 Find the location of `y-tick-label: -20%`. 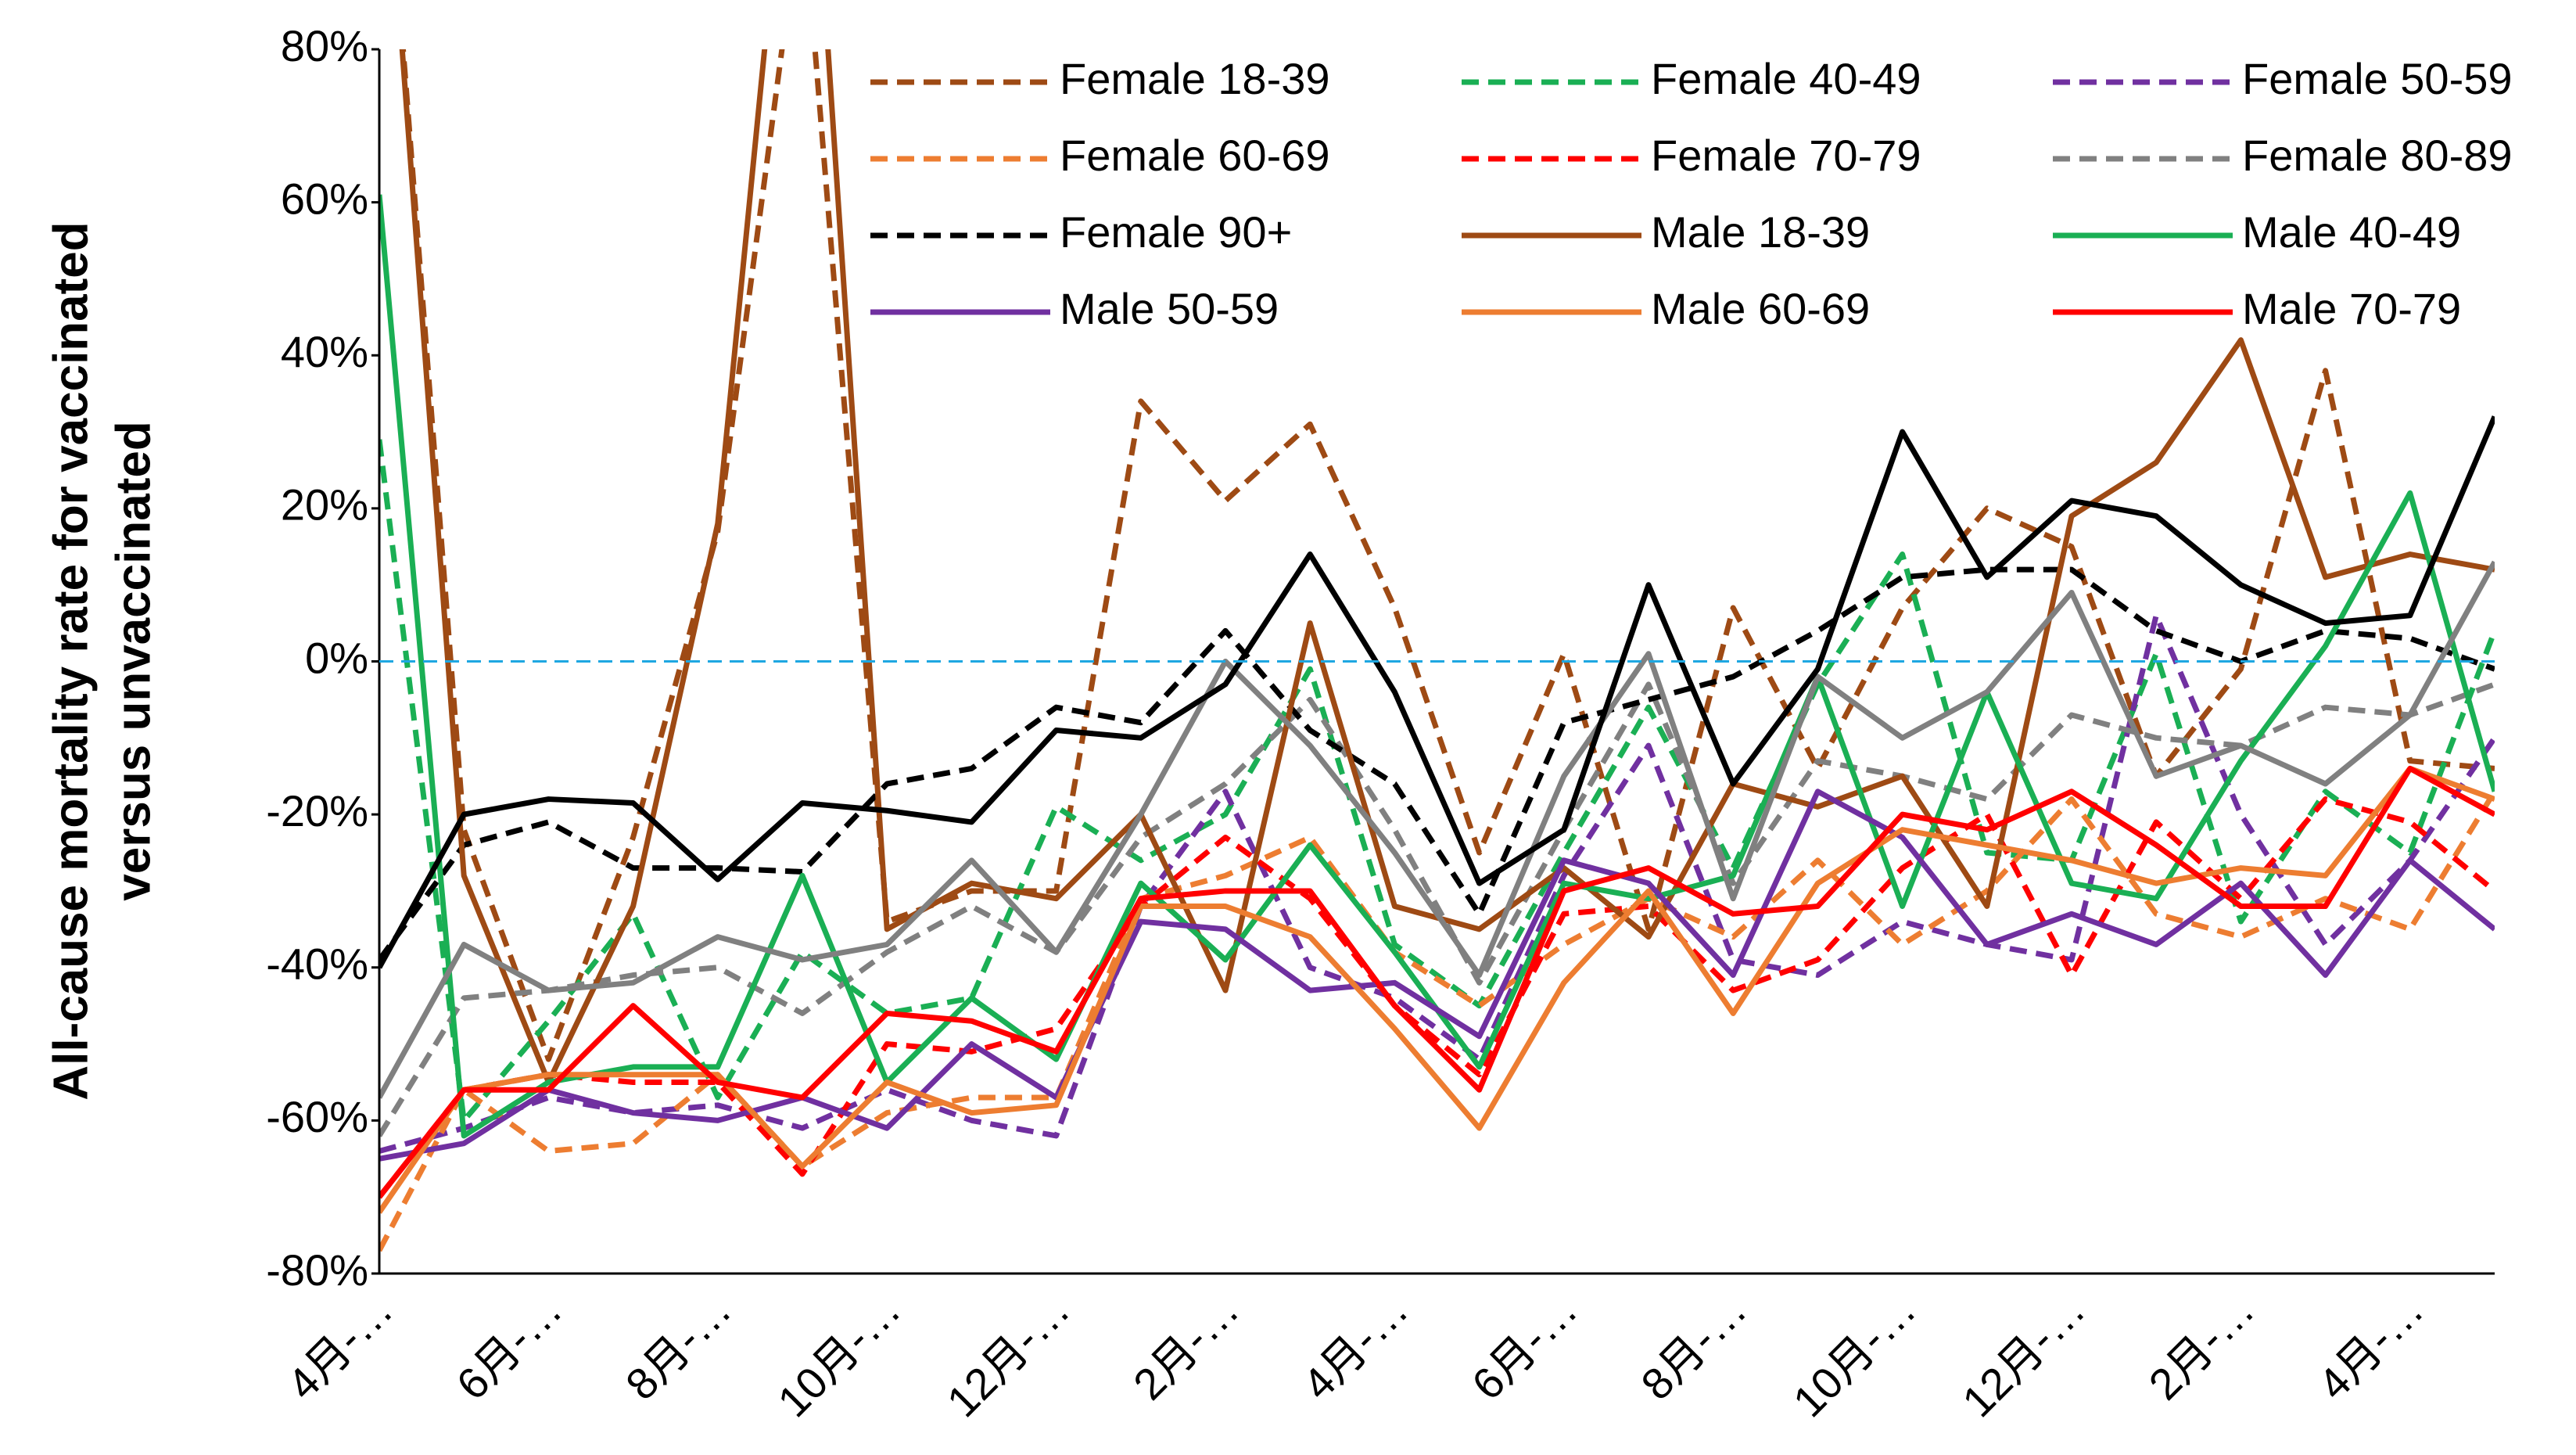

y-tick-label: -20% is located at coordinates (317, 810).